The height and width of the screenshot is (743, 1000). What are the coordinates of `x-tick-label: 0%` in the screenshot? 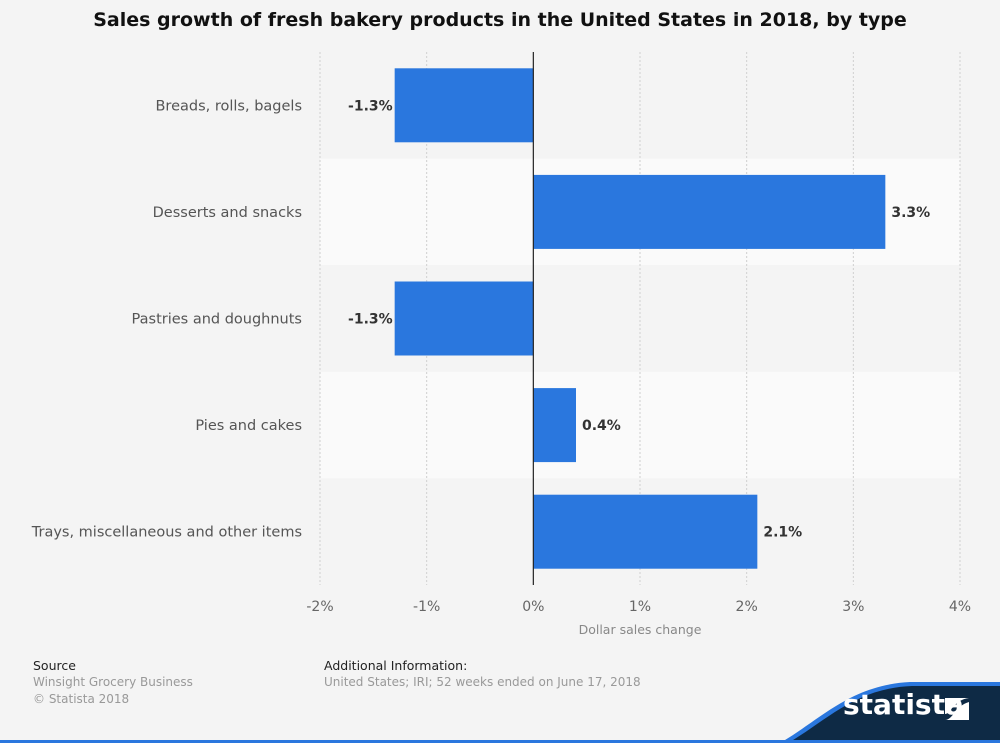 It's located at (533, 607).